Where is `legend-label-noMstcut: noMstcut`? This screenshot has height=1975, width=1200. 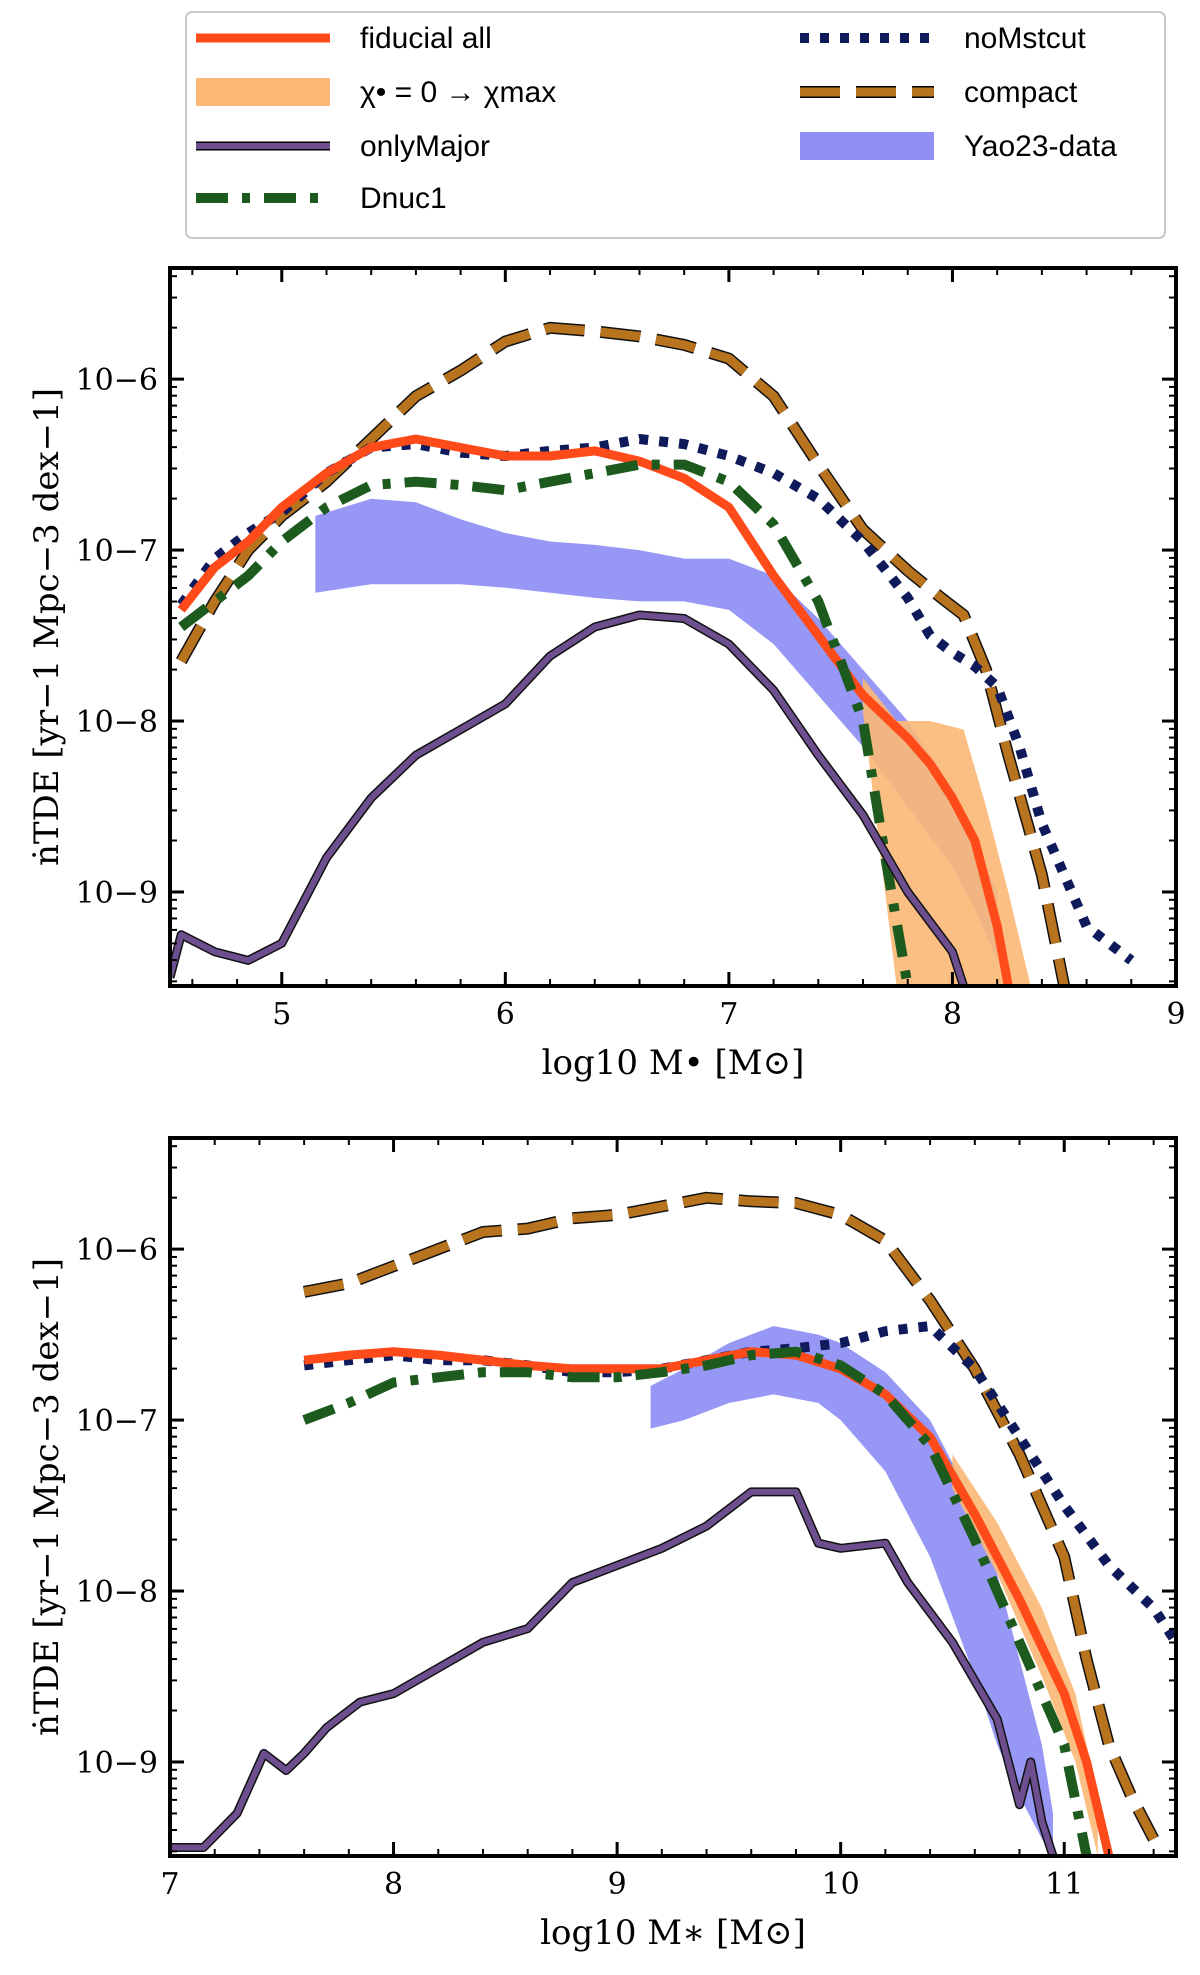 legend-label-noMstcut: noMstcut is located at coordinates (1025, 38).